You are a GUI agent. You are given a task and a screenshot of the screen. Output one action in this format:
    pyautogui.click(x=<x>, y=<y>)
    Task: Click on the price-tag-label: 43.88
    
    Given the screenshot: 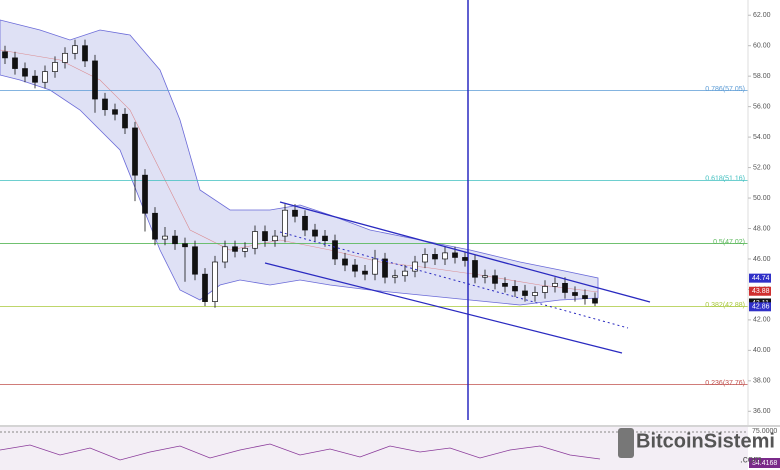 What is the action you would take?
    pyautogui.click(x=761, y=291)
    